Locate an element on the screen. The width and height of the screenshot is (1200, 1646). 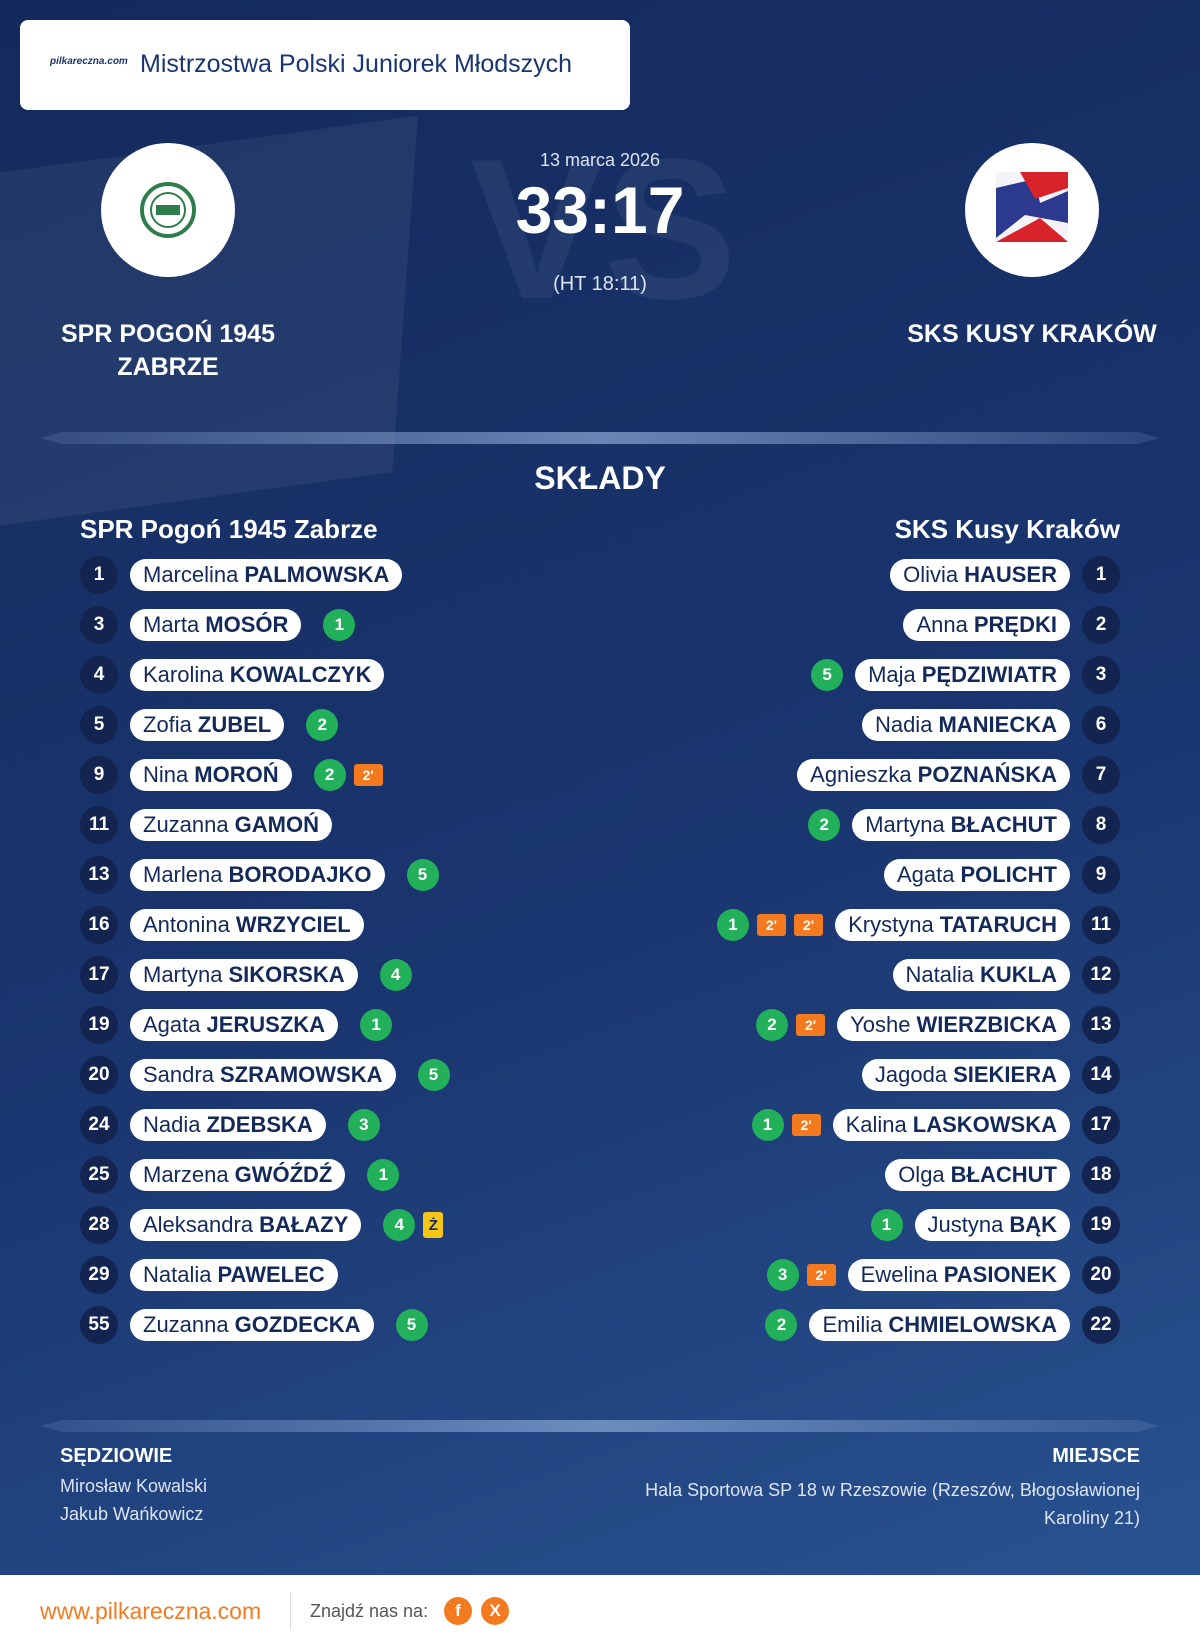
player-name: Natalia PAWELEC is located at coordinates (234, 1275).